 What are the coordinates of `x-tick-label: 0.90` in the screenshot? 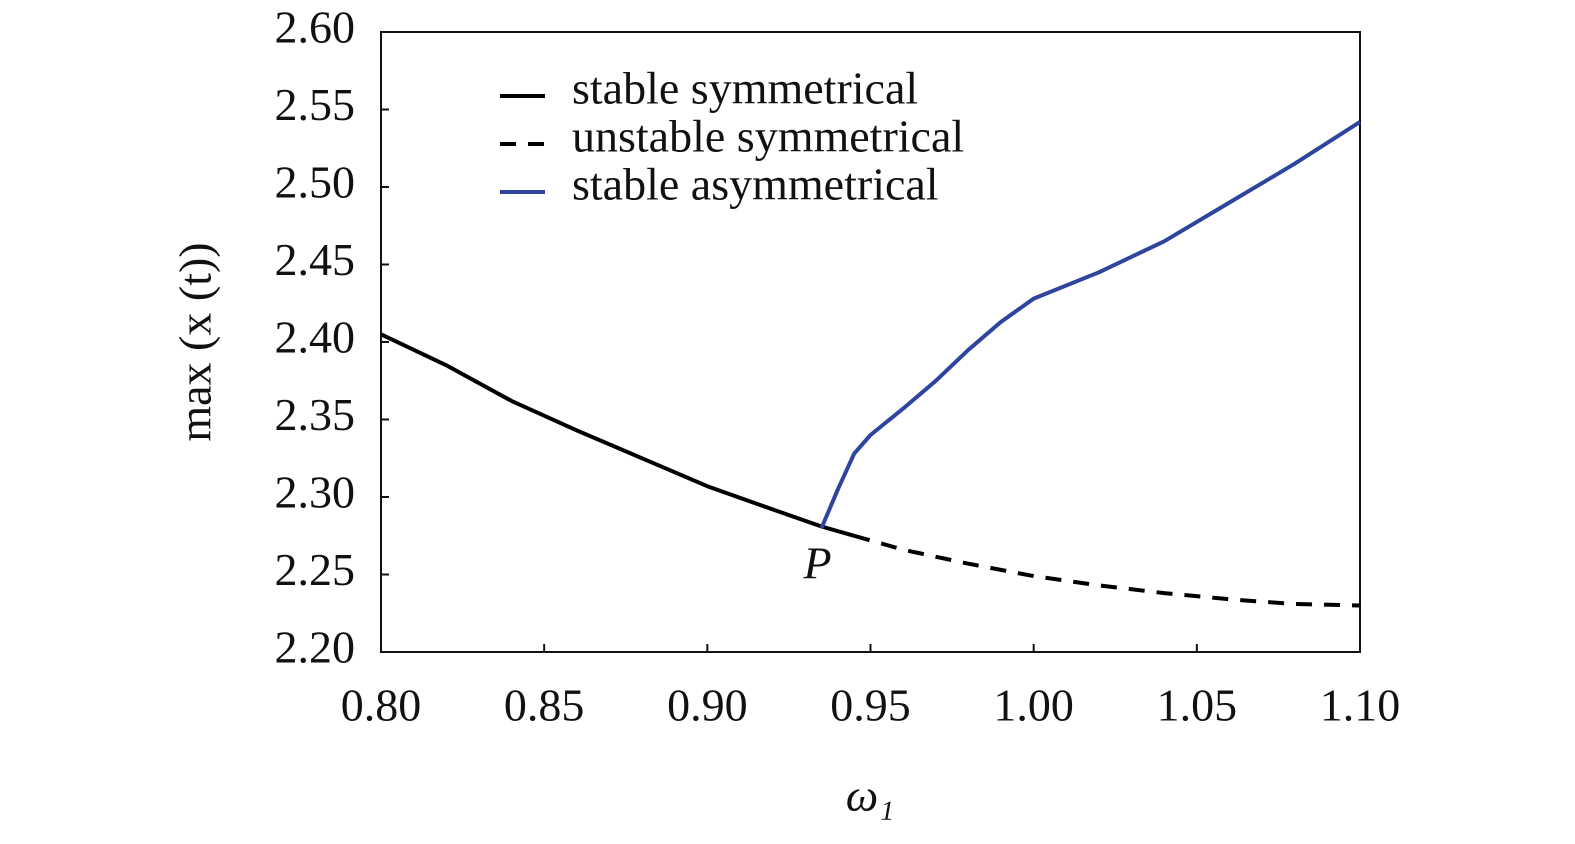 It's located at (707, 705).